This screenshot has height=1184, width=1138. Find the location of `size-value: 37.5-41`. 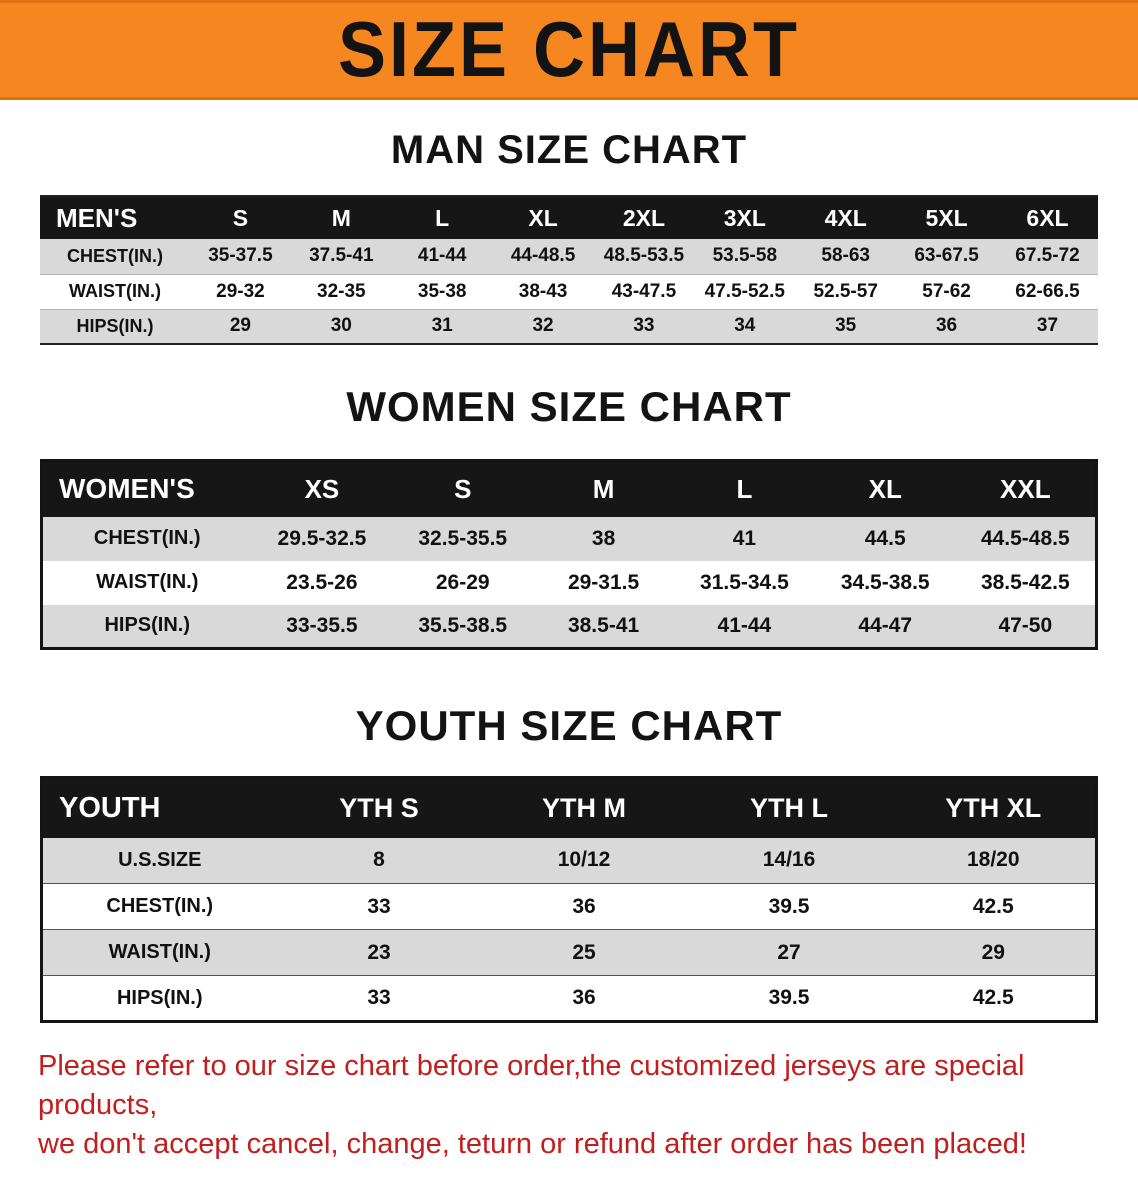

size-value: 37.5-41 is located at coordinates (341, 256).